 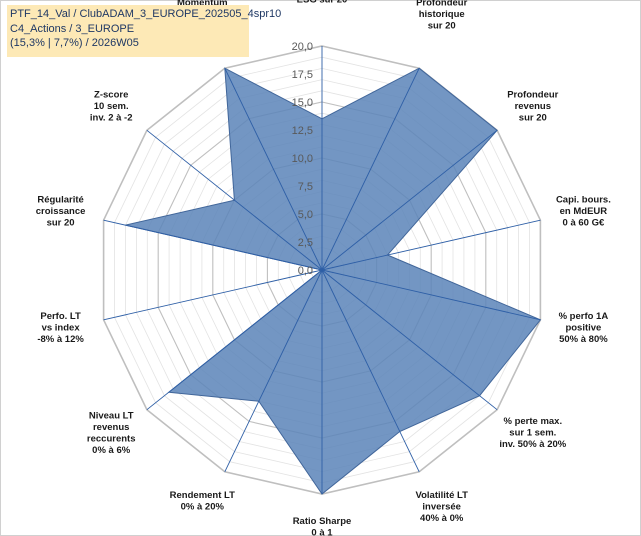 What do you see at coordinates (305, 215) in the screenshot?
I see `tick-label: 5,0` at bounding box center [305, 215].